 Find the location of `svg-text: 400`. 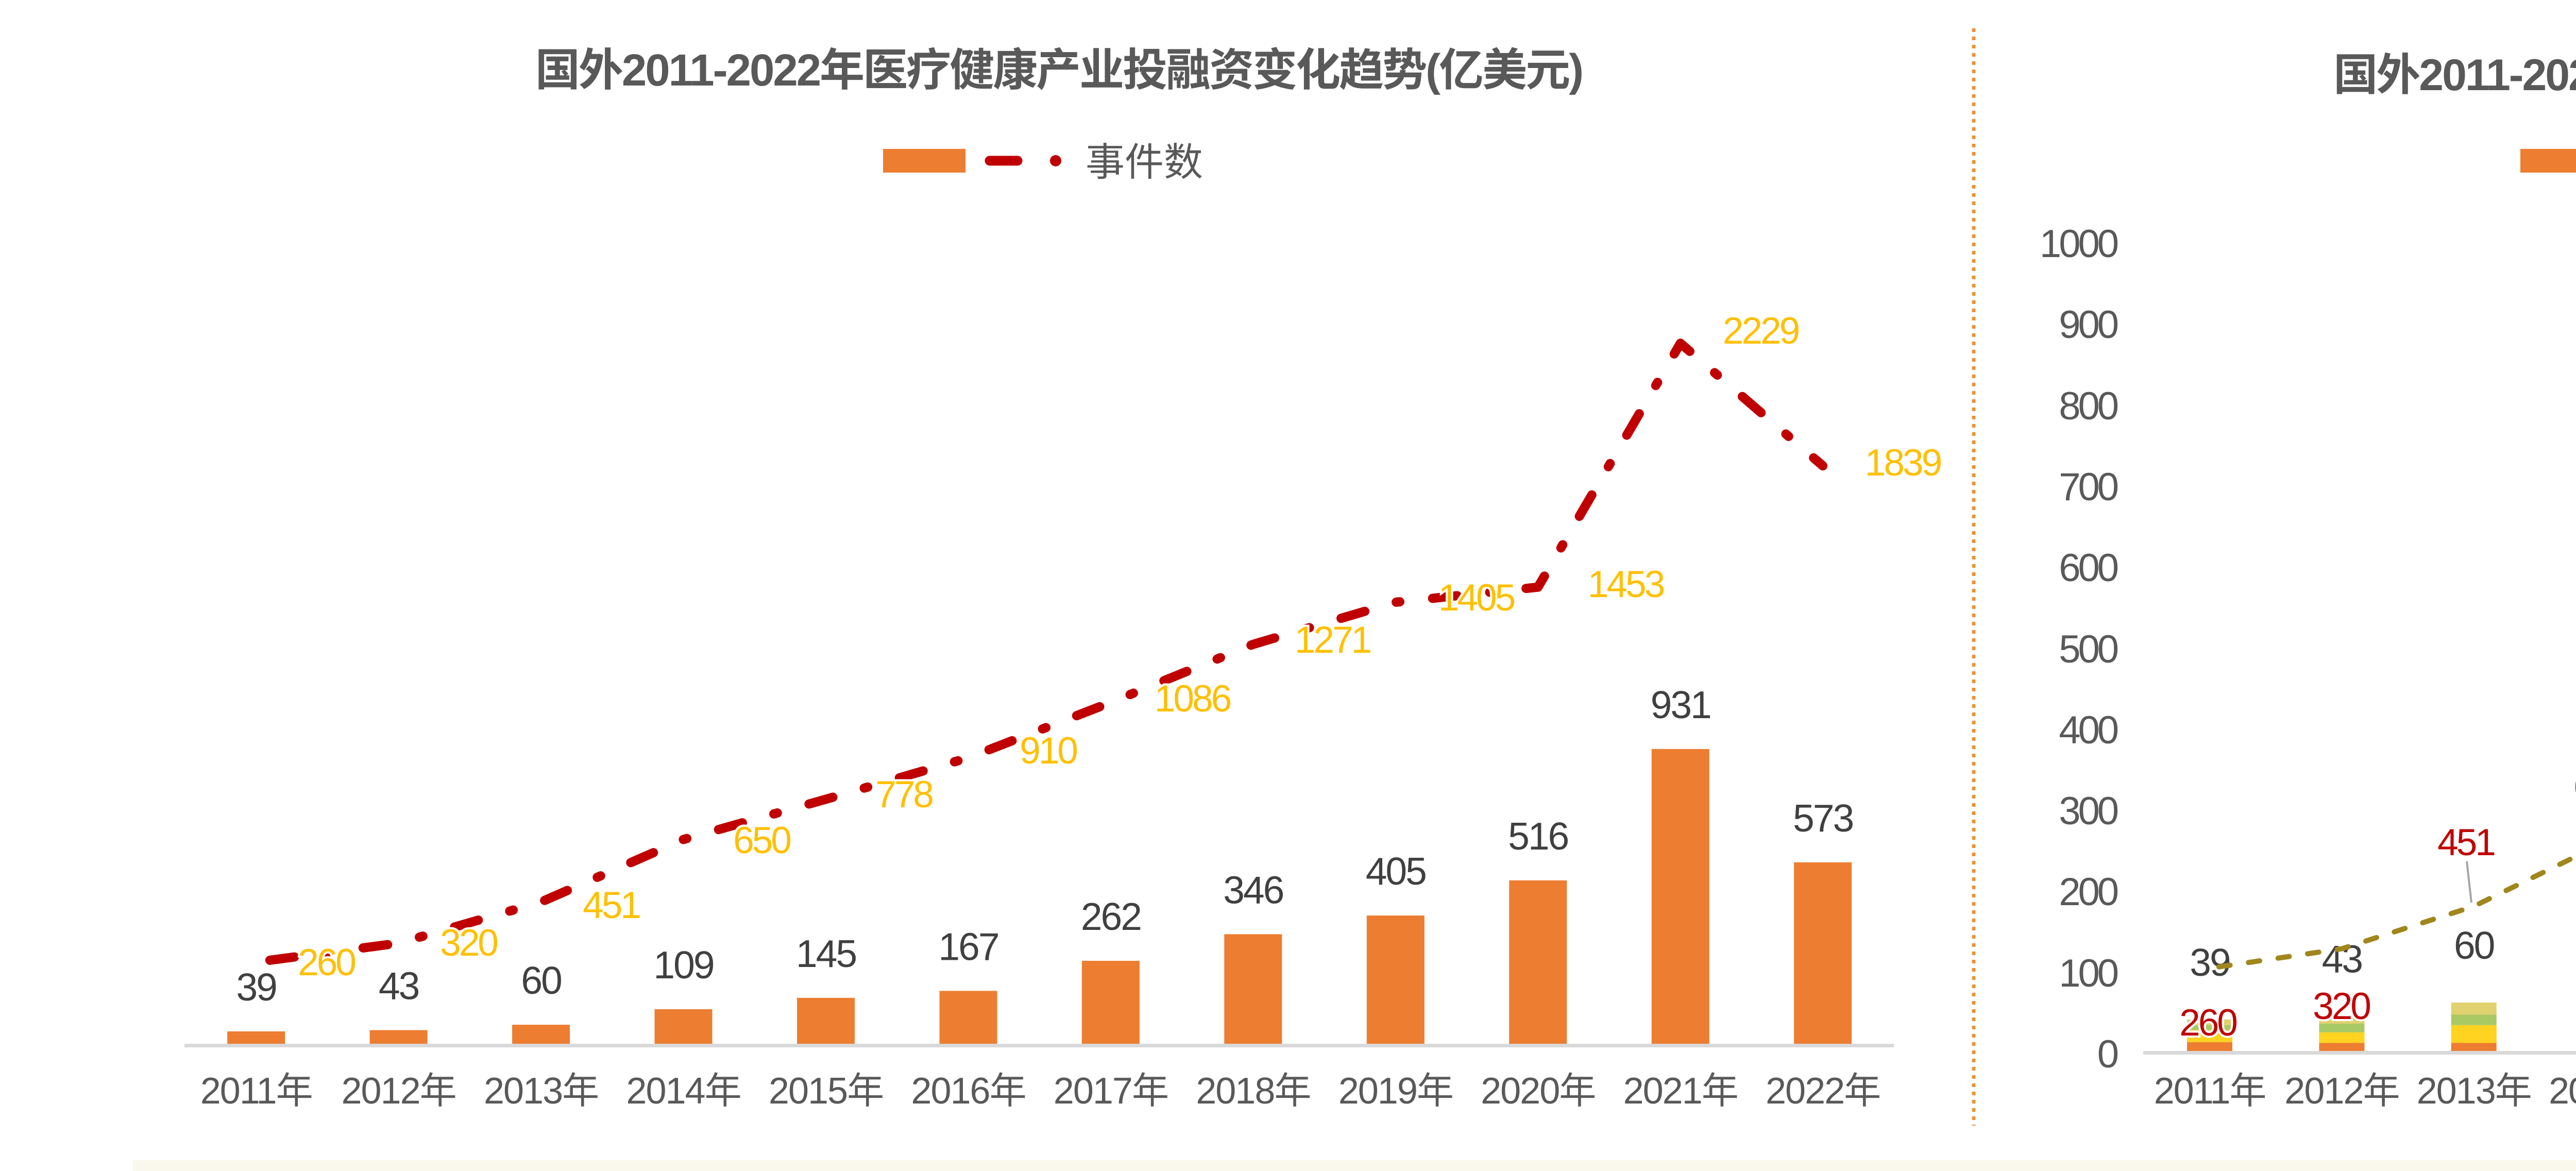

svg-text: 400 is located at coordinates (2088, 726).